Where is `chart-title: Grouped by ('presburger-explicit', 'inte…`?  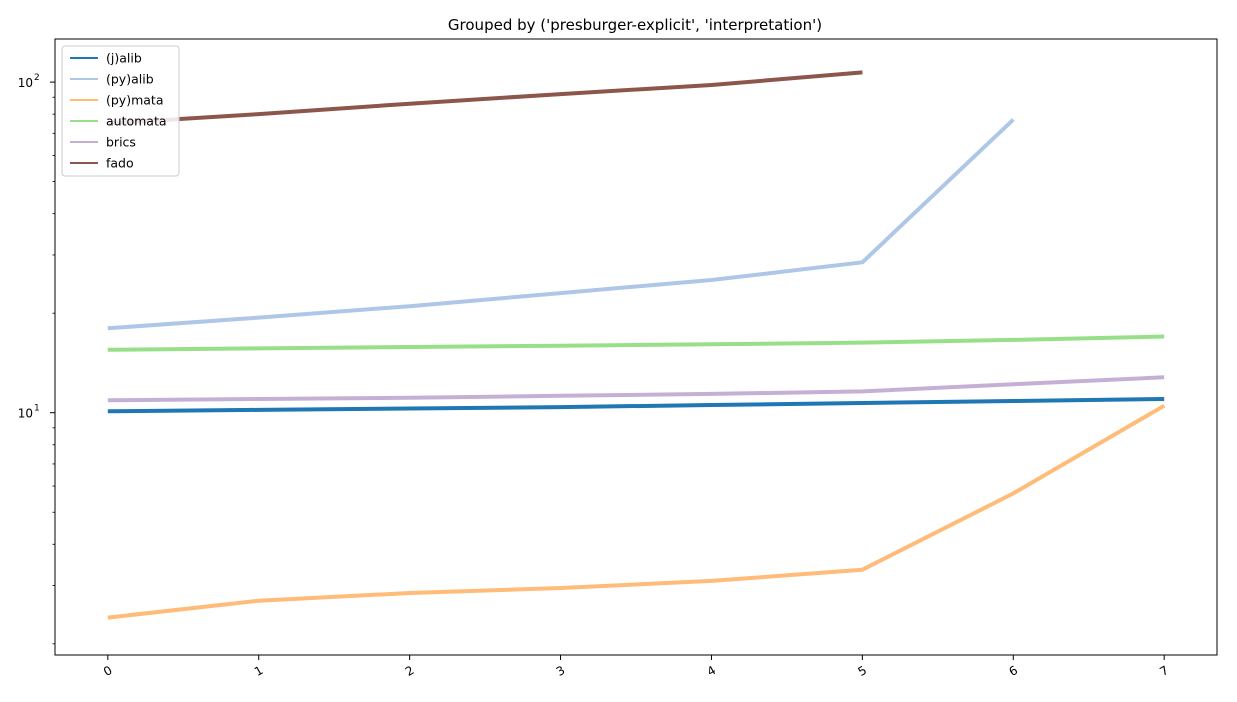
chart-title: Grouped by ('presburger-explicit', 'inte… is located at coordinates (635, 25).